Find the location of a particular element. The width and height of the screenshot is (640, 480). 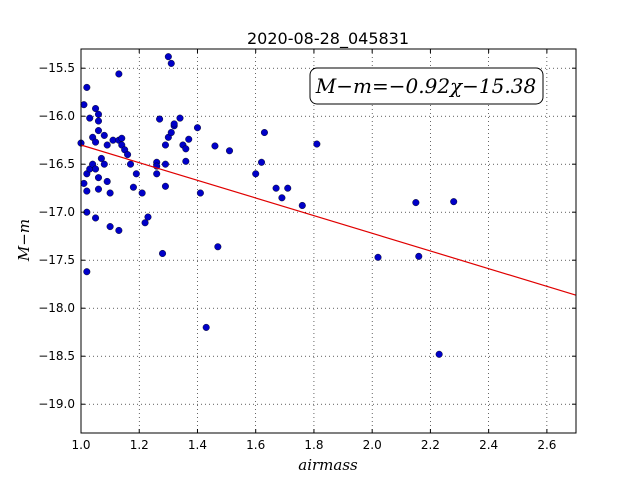

equation-annotation: M−m=−0.92χ−15.38 is located at coordinates (426, 86).